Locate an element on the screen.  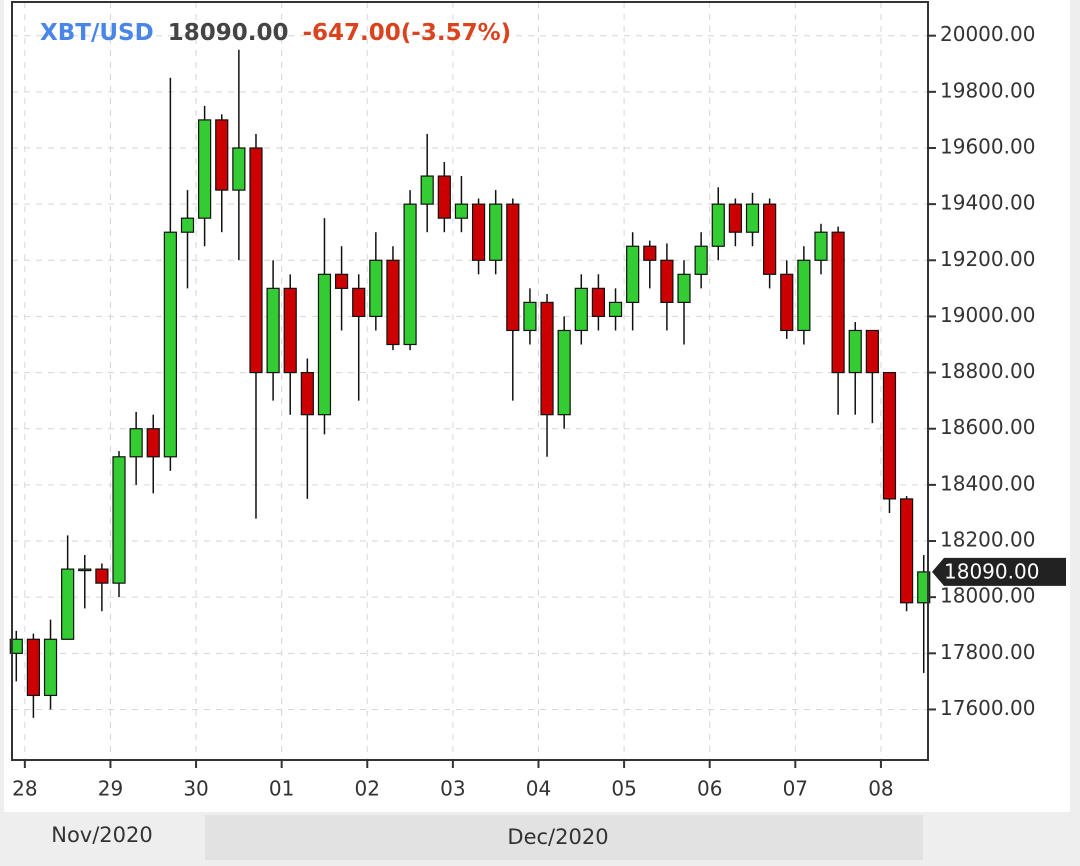
x-tick-label: 30 is located at coordinates (195, 789).